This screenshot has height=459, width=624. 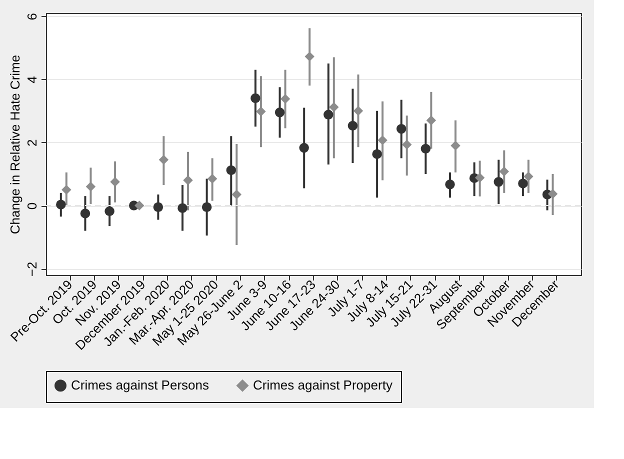 What do you see at coordinates (32, 206) in the screenshot?
I see `y-tick-label: 0` at bounding box center [32, 206].